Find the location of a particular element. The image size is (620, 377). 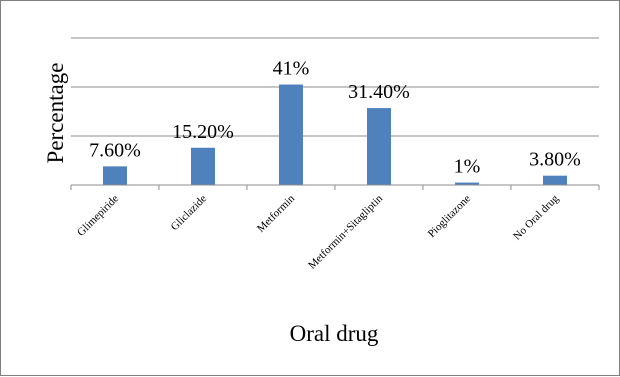

data-label: 41% is located at coordinates (291, 69).